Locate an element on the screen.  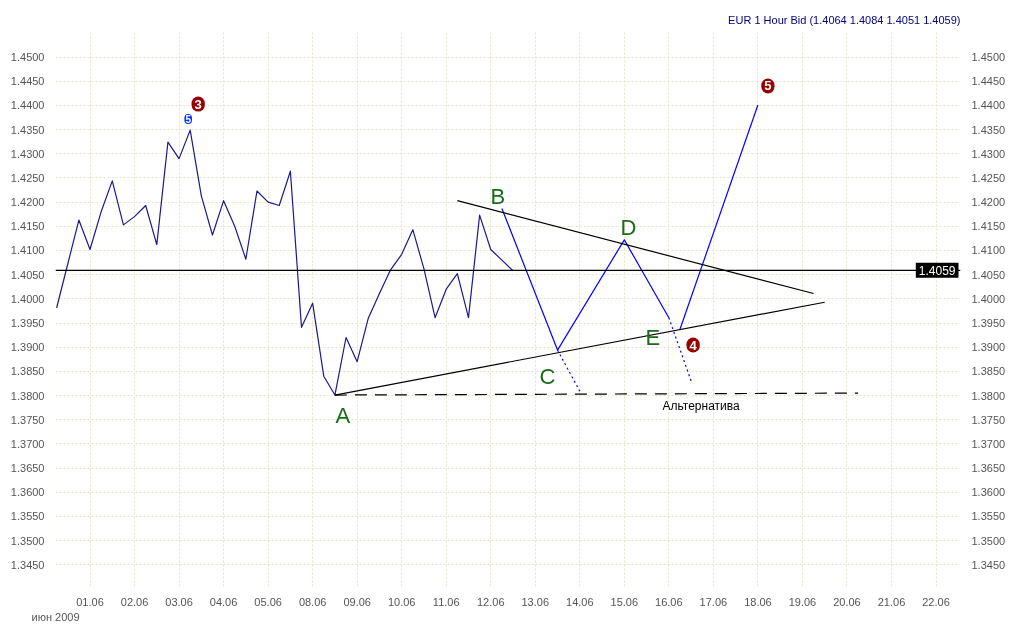
y2-tick-label: 1.3700 is located at coordinates (988, 443).